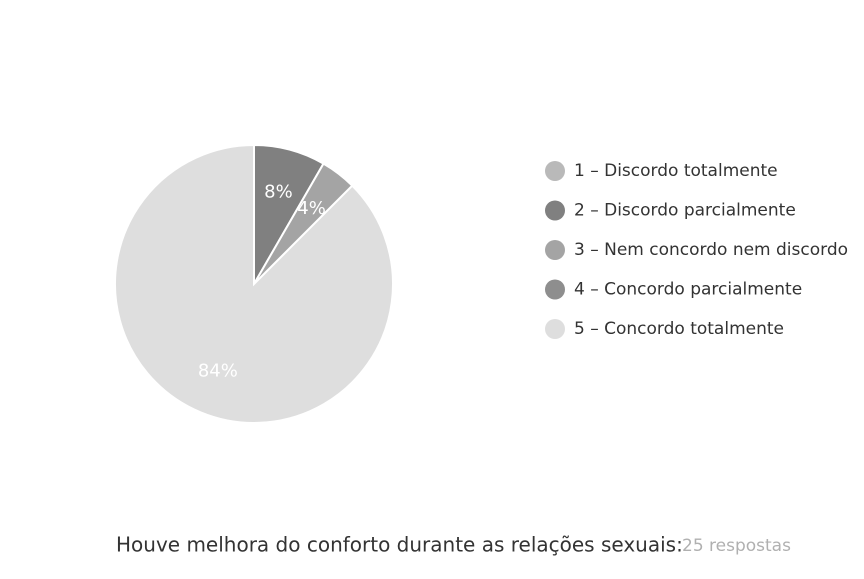 Image resolution: width=864 pixels, height=579 pixels. I want to click on legend-label: 1 – Discordo totalmente, so click(676, 171).